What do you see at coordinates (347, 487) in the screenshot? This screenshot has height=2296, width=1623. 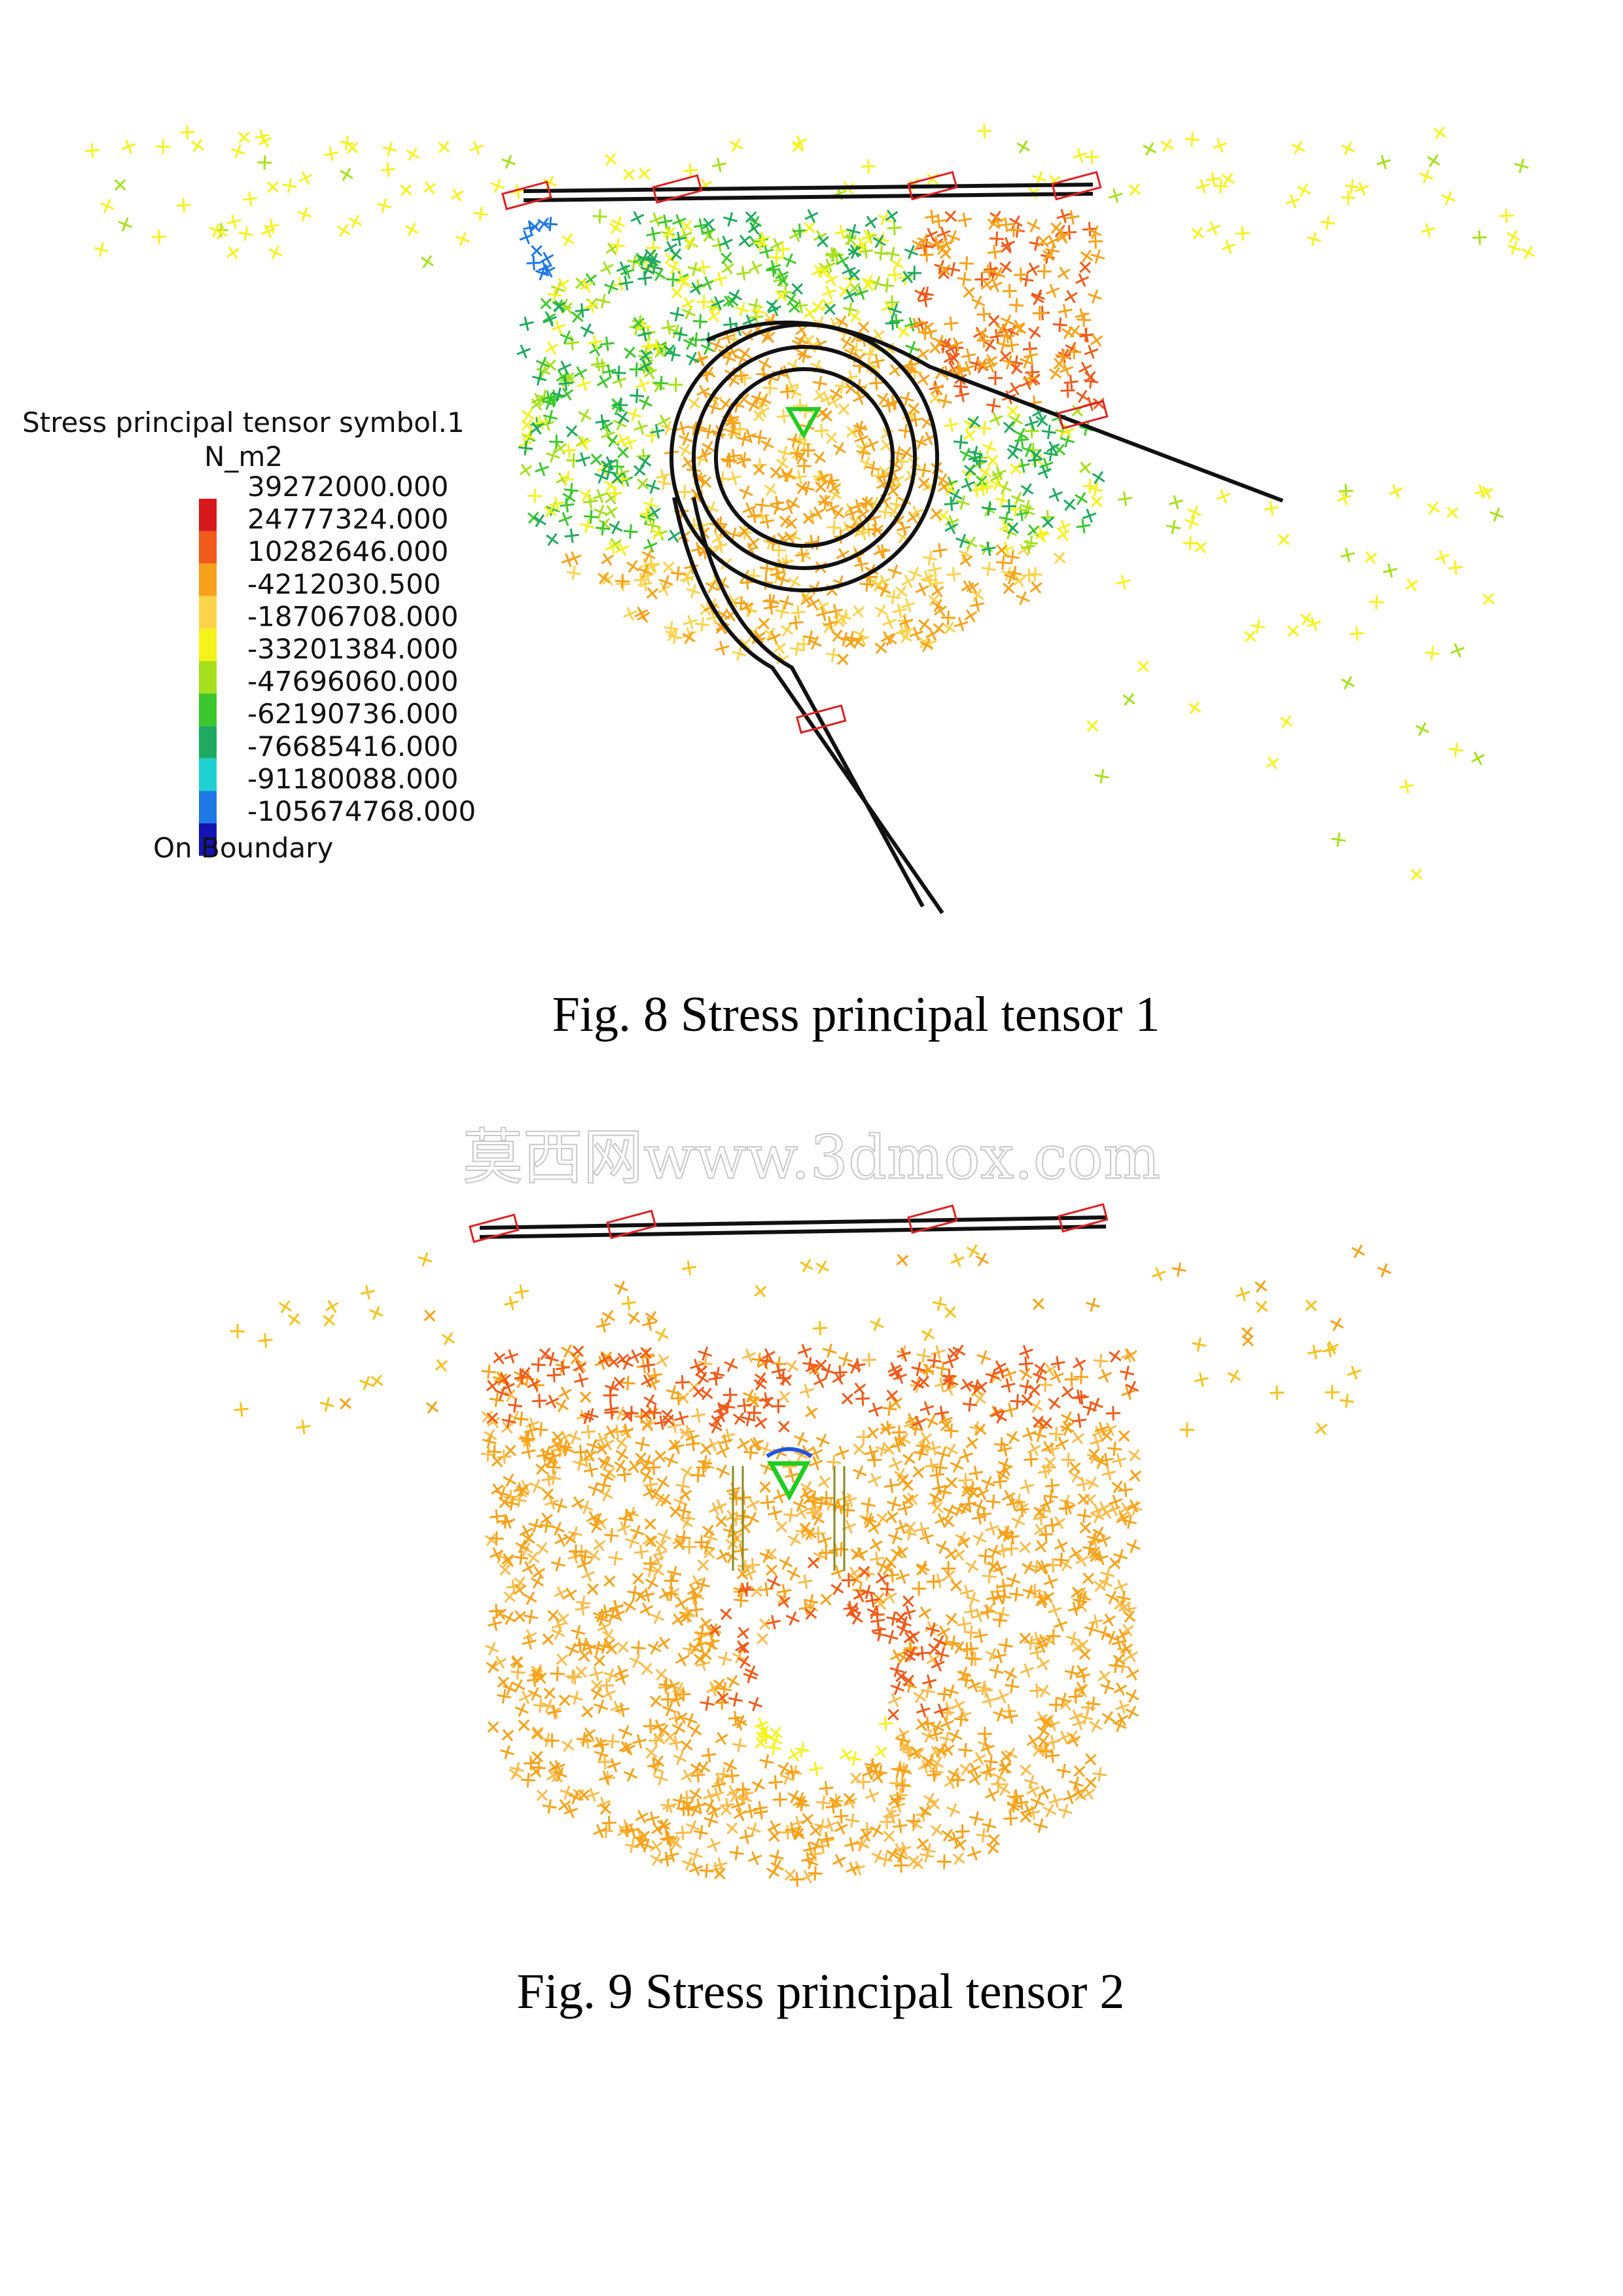 I see `legend-label: 39272000.000` at bounding box center [347, 487].